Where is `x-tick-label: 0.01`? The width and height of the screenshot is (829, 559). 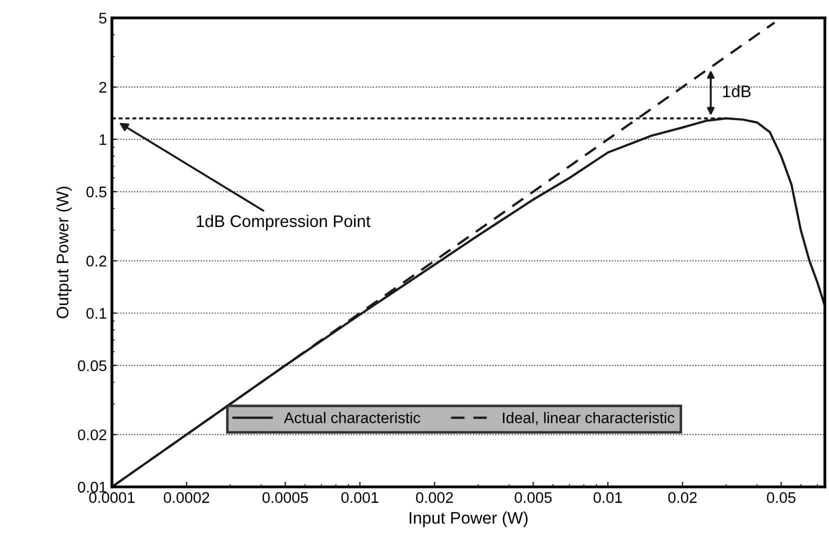
x-tick-label: 0.01 is located at coordinates (608, 497).